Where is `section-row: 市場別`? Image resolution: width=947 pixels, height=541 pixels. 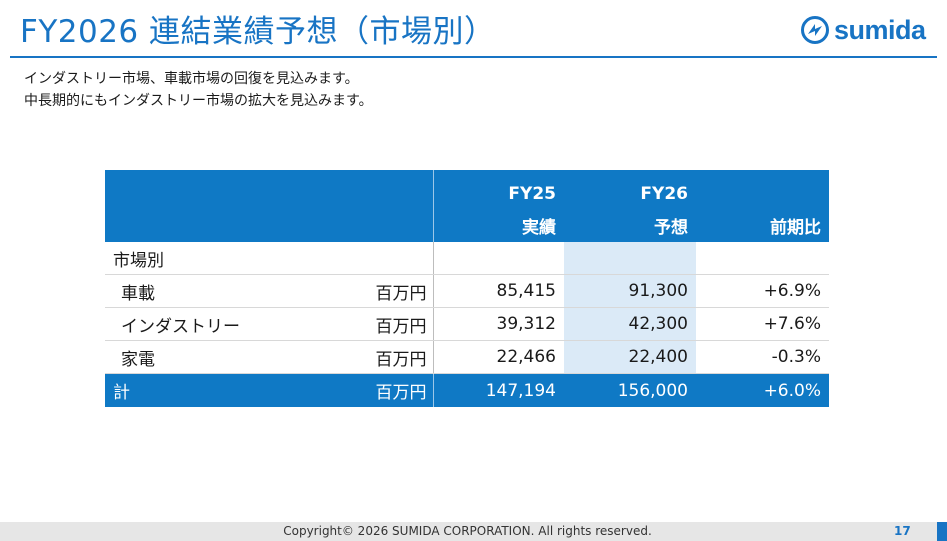 section-row: 市場別 is located at coordinates (467, 258).